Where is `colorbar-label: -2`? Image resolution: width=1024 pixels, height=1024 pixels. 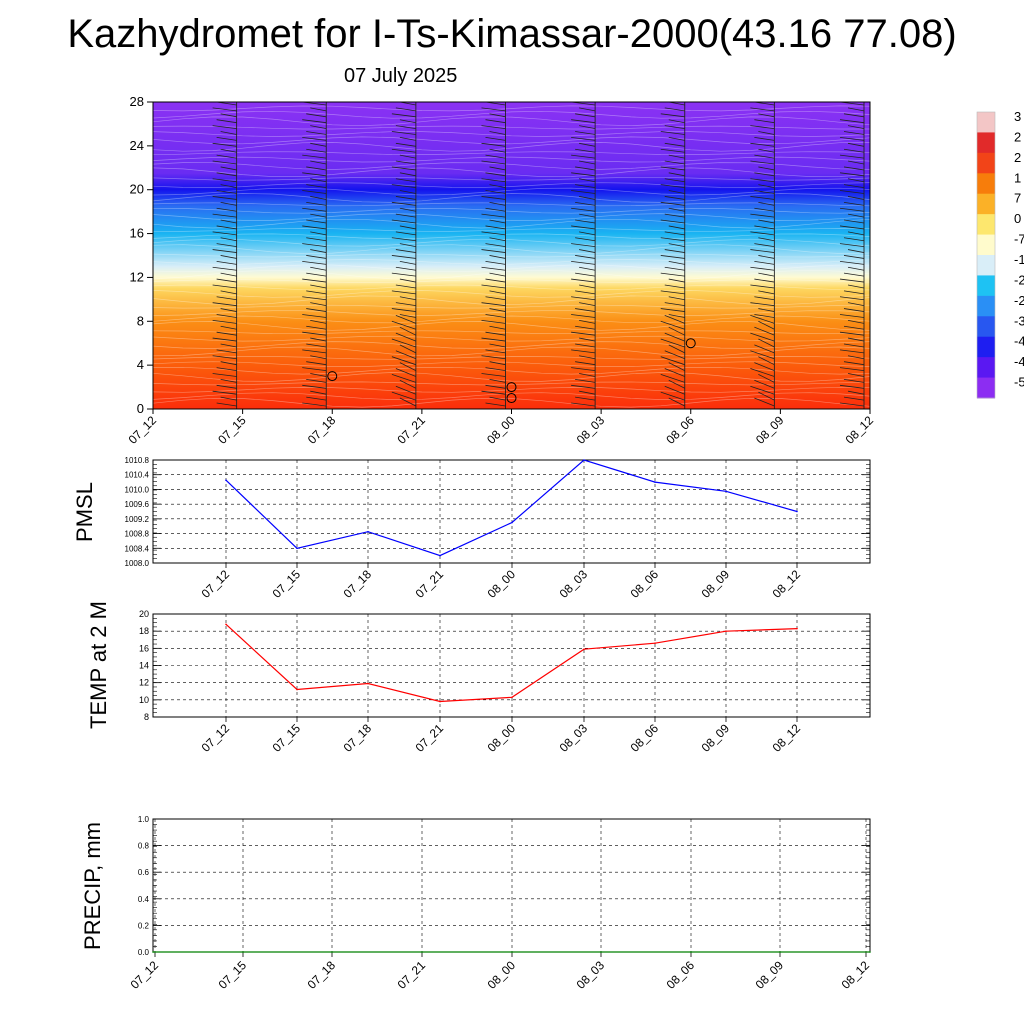
colorbar-label: -2 is located at coordinates (1019, 300).